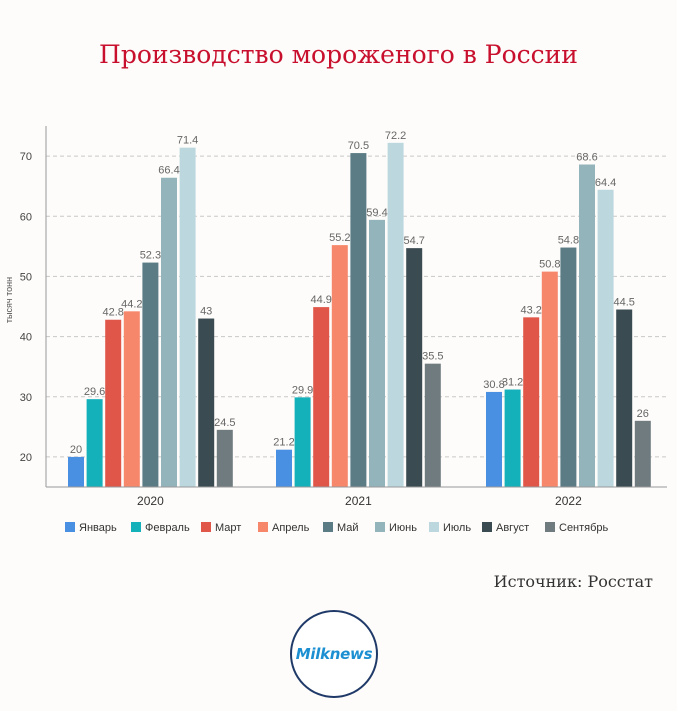  Describe the element at coordinates (98, 528) in the screenshot. I see `legend-label: Январь` at that location.